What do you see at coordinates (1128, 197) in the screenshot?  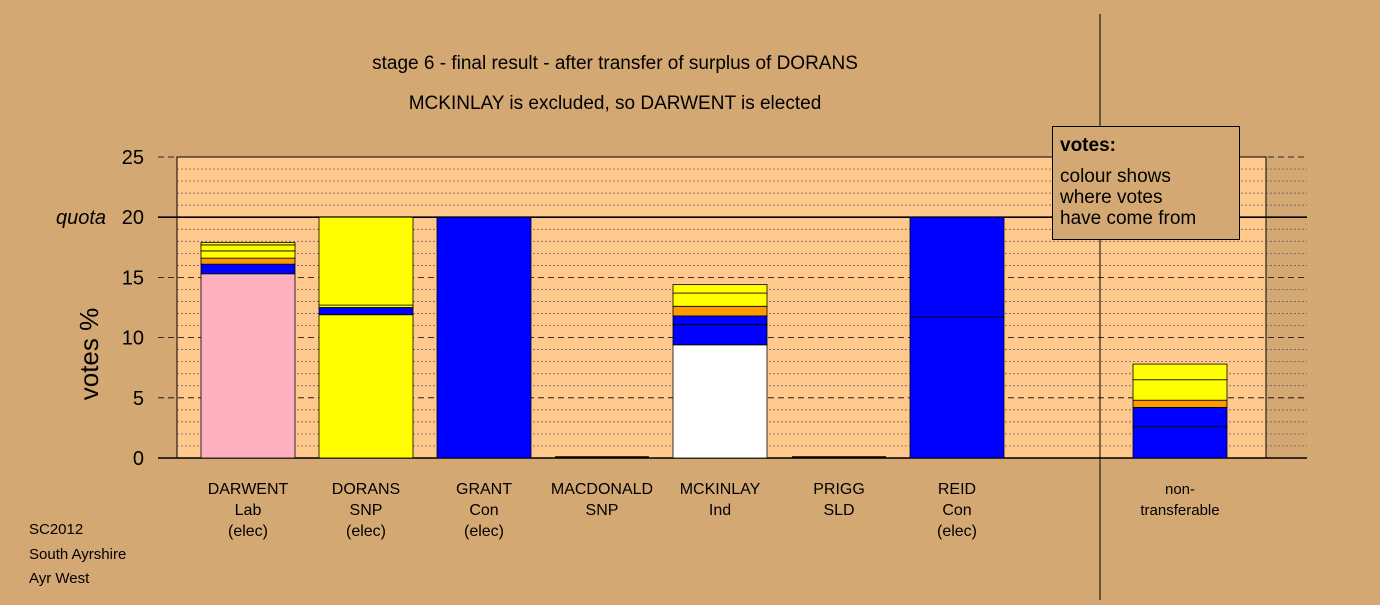 I see `legend-text: colour shows where votes have come from` at bounding box center [1128, 197].